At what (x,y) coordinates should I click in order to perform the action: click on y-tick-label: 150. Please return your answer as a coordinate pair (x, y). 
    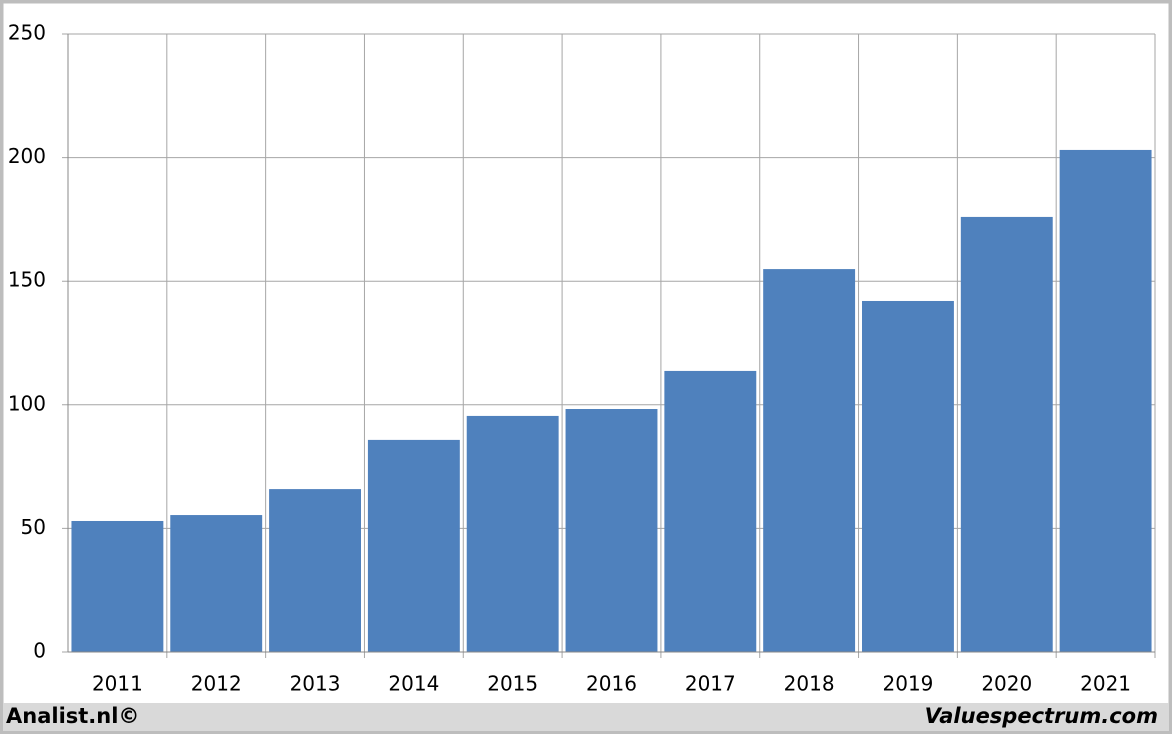
    Looking at the image, I should click on (27, 280).